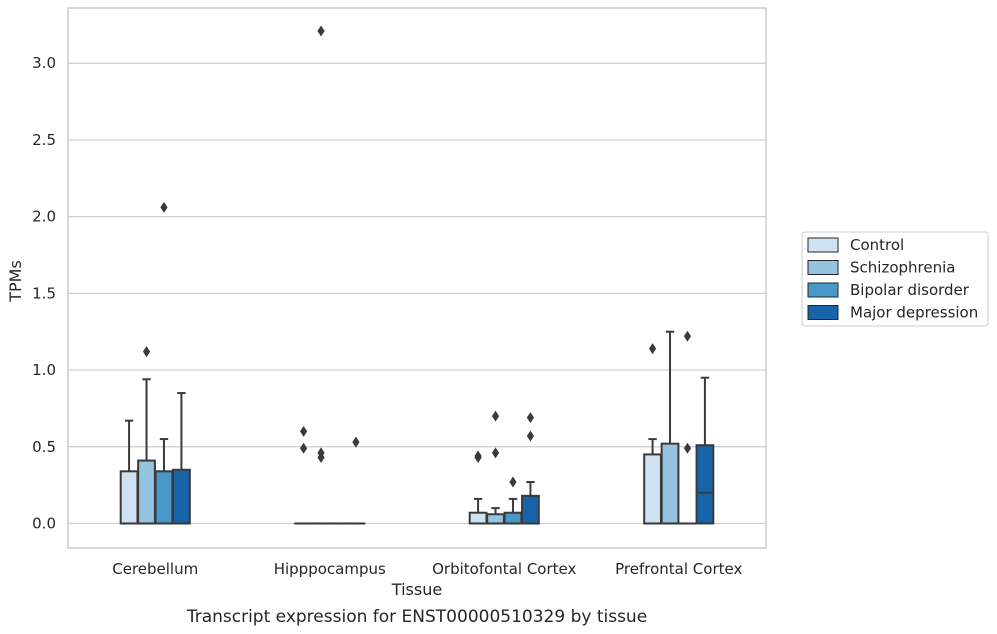  Describe the element at coordinates (330, 569) in the screenshot. I see `x-tick-label: Hipppocampus` at that location.